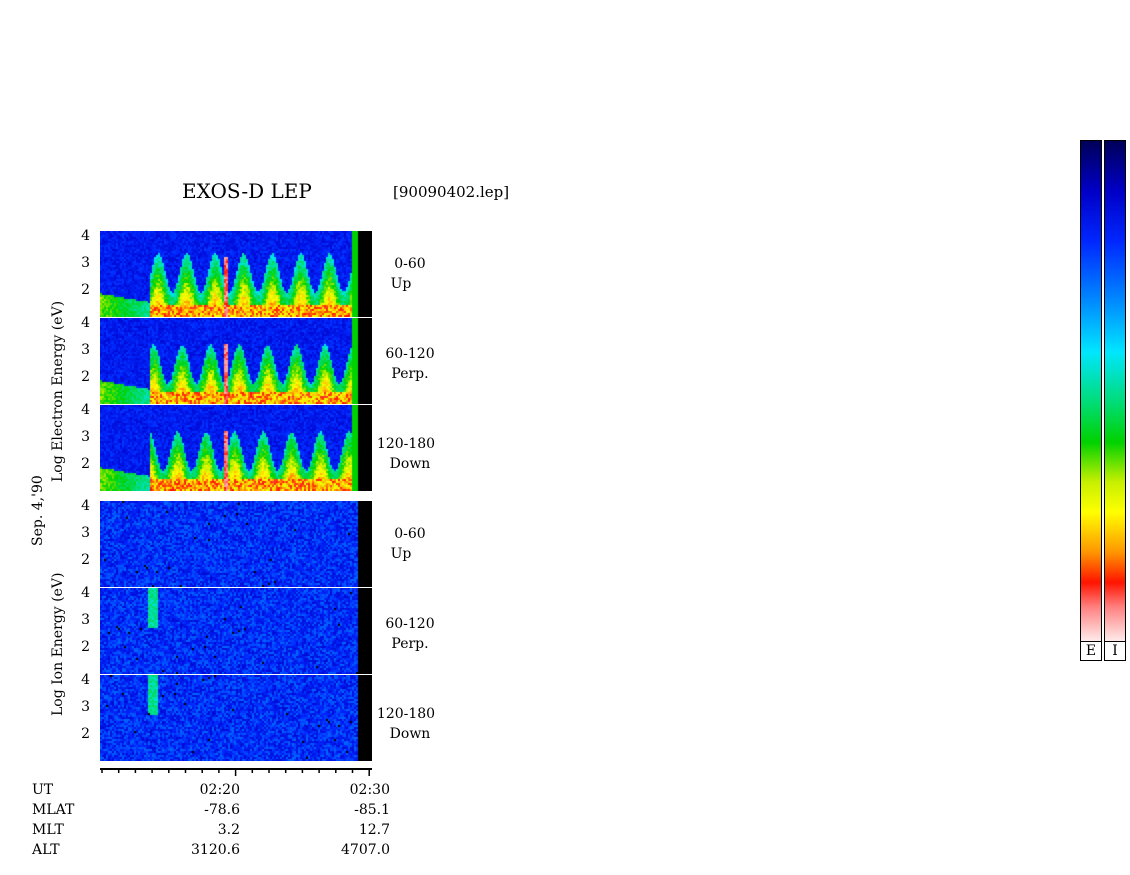  Describe the element at coordinates (374, 830) in the screenshot. I see `ephemeris-value: 12.7` at that location.